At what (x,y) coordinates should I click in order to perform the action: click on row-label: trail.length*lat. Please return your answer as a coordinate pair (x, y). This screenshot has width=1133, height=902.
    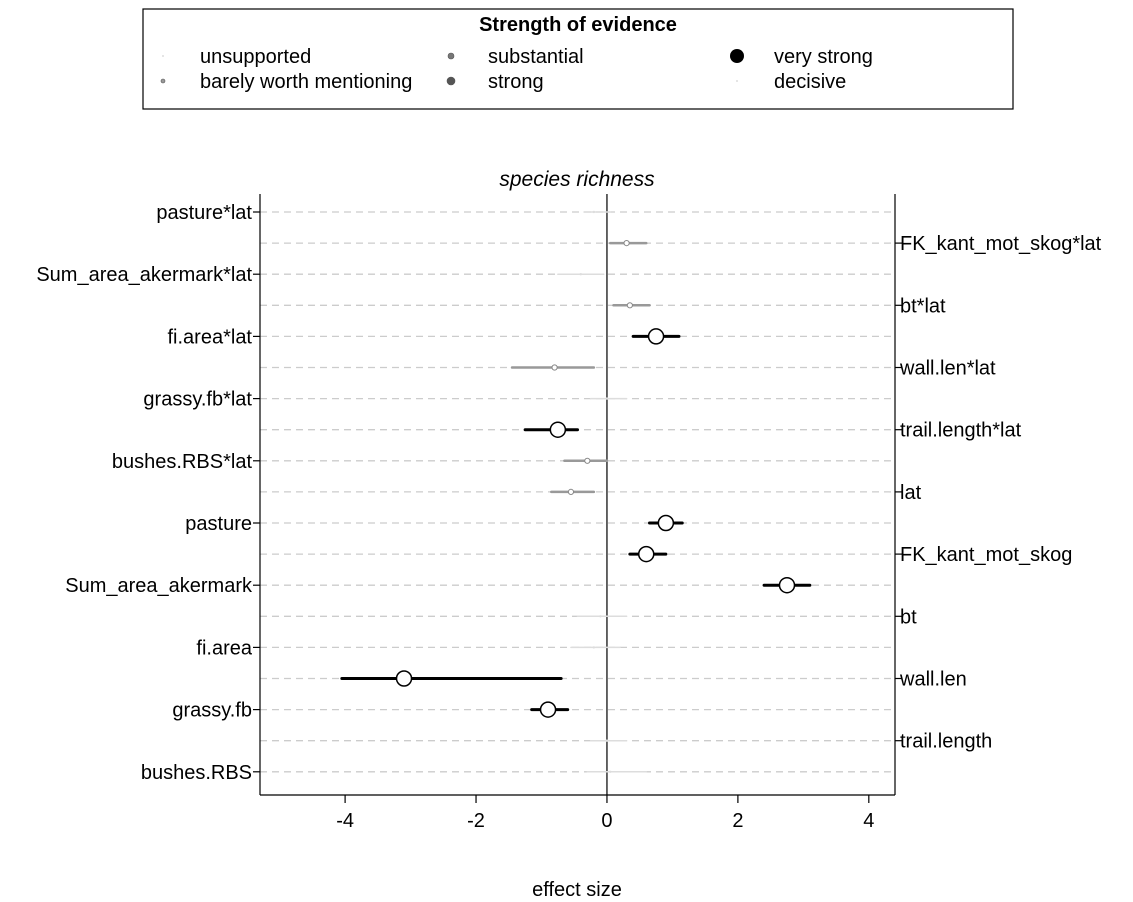
    Looking at the image, I should click on (961, 431).